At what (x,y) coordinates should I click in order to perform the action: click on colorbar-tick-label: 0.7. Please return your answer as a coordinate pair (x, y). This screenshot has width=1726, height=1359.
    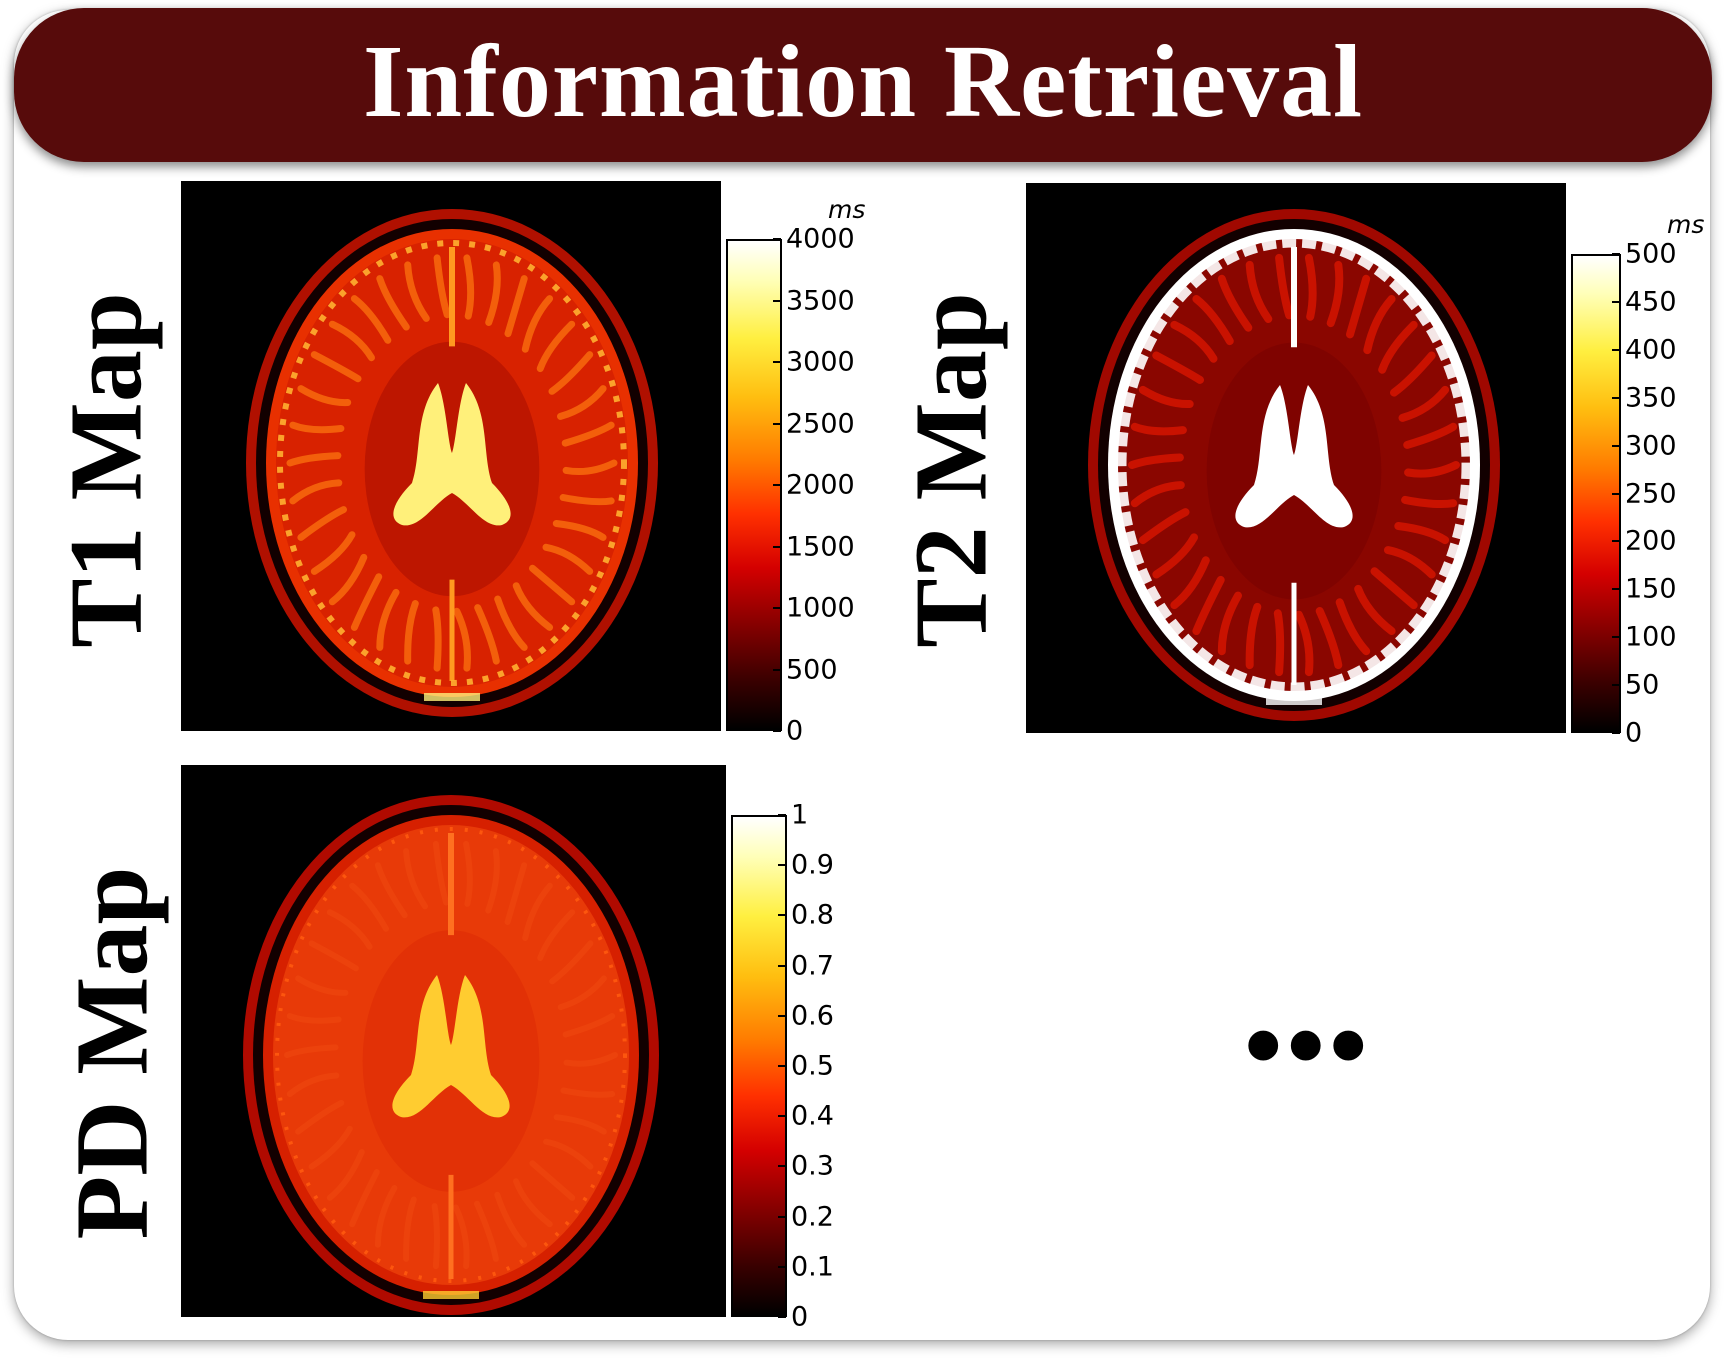
    Looking at the image, I should click on (812, 966).